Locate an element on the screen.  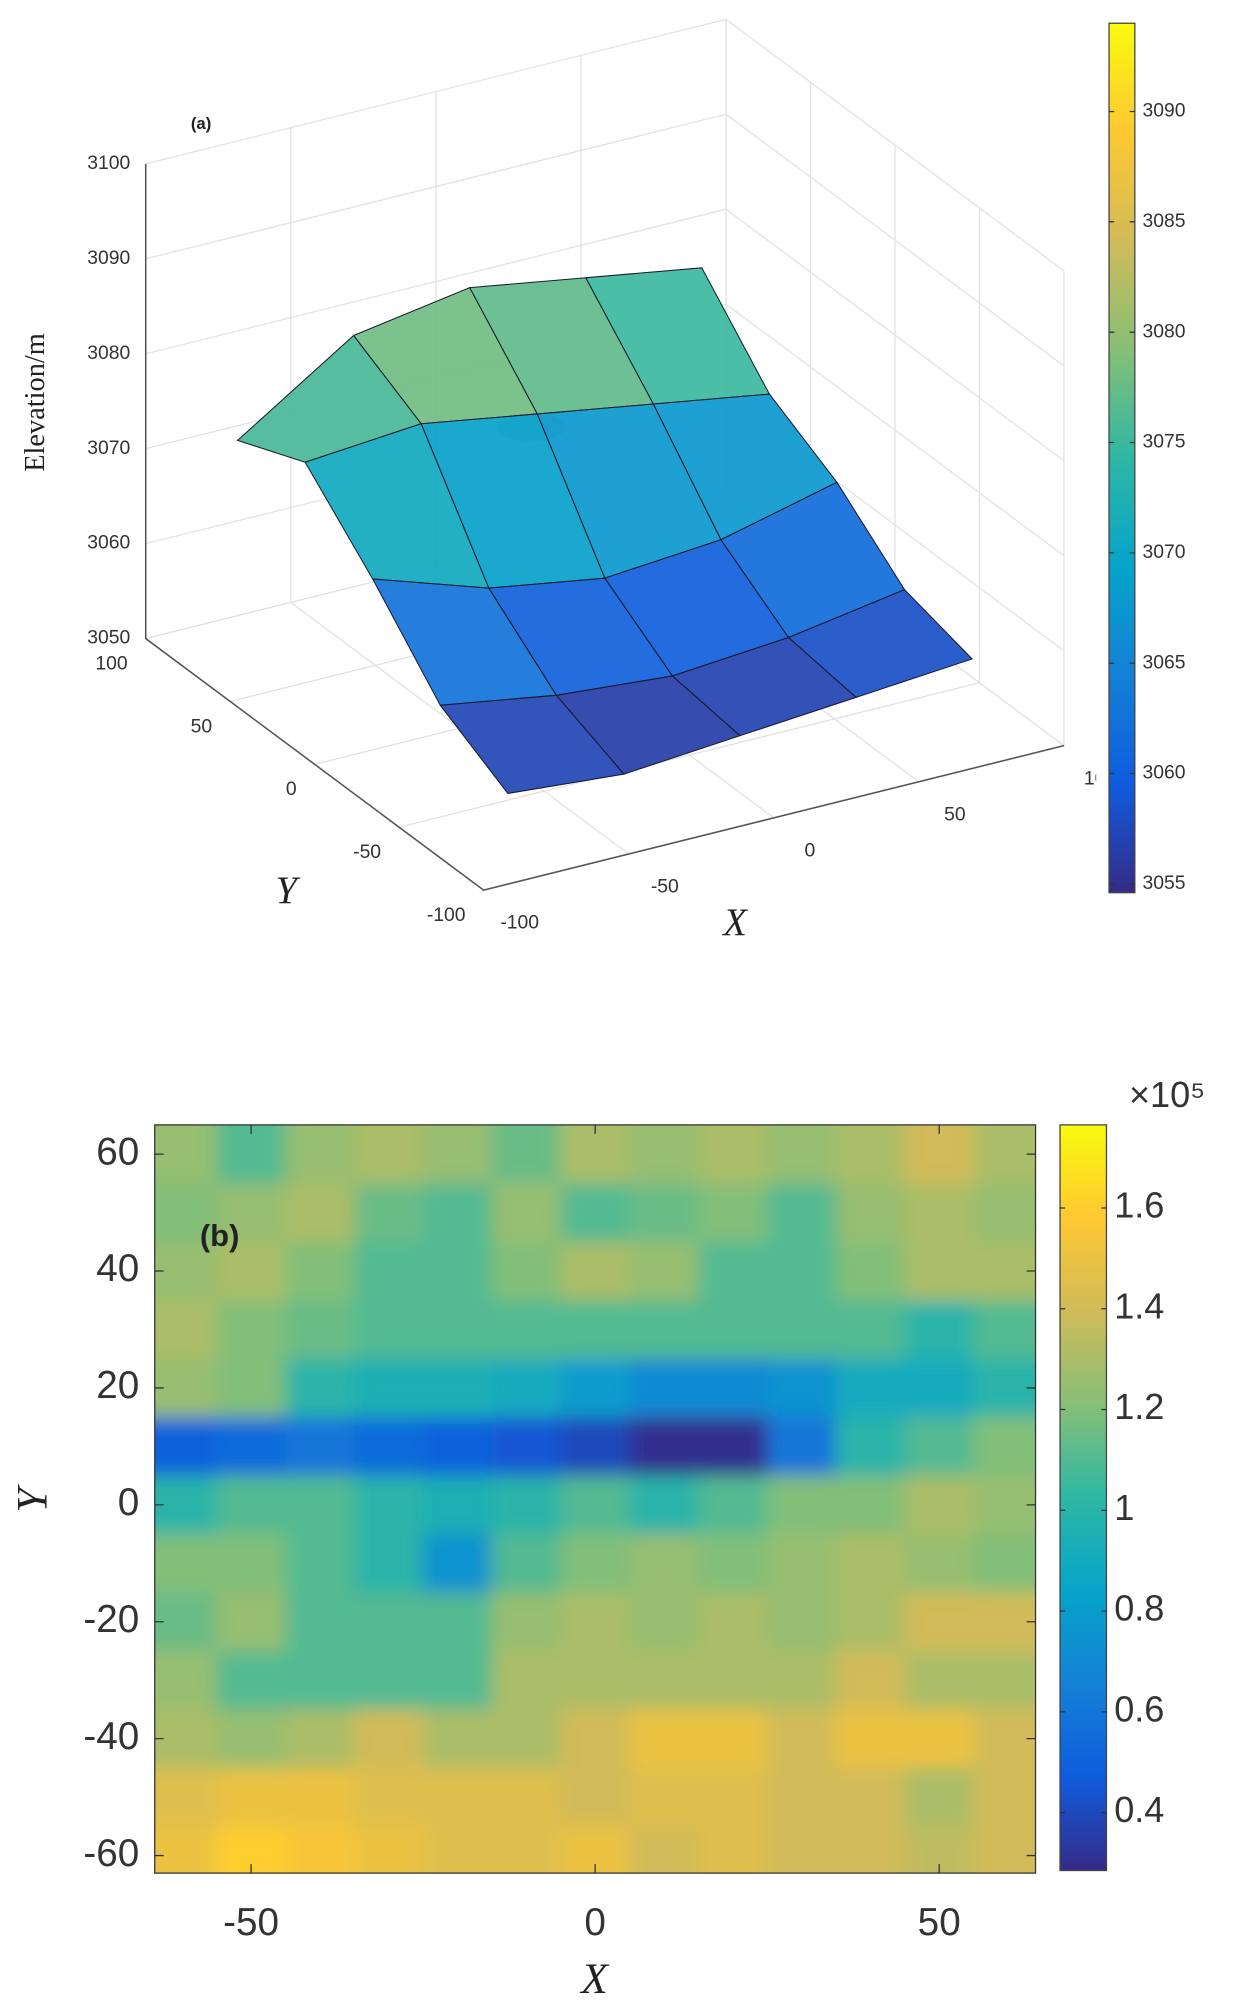
colorbar-tick-label: 3075 is located at coordinates (1164, 442).